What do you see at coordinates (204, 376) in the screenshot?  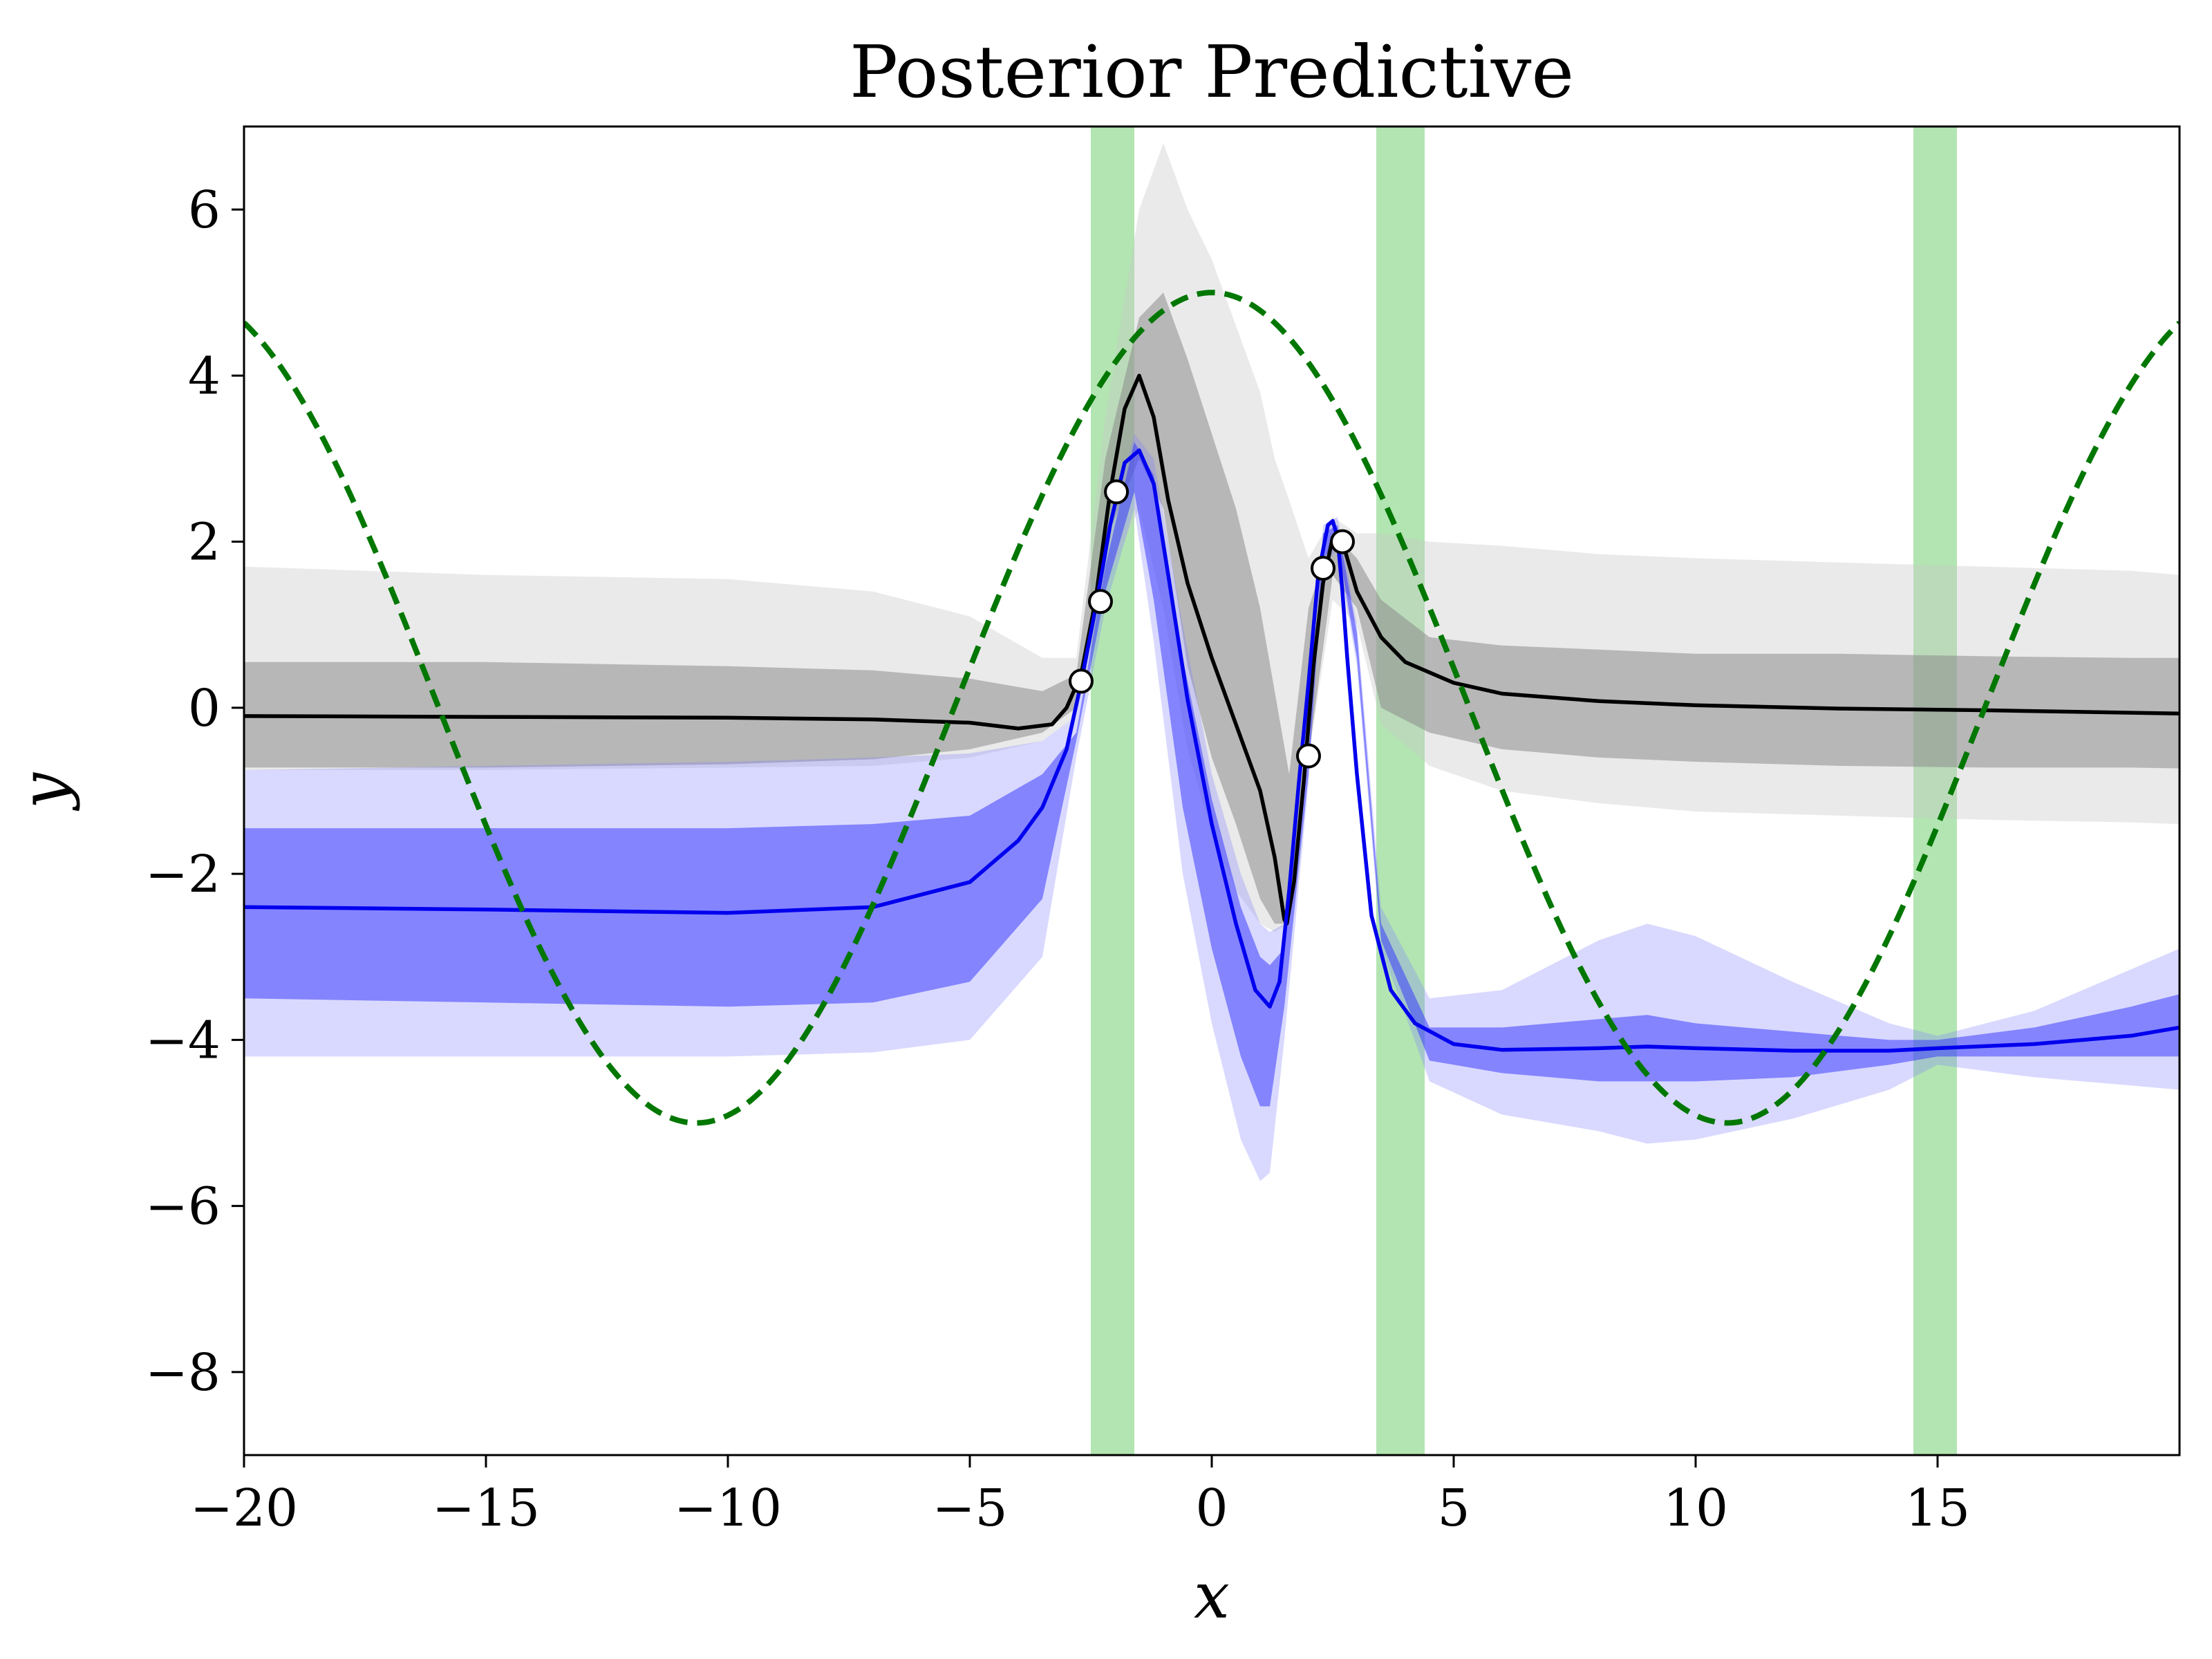 I see `y-tick-label-6: 4` at bounding box center [204, 376].